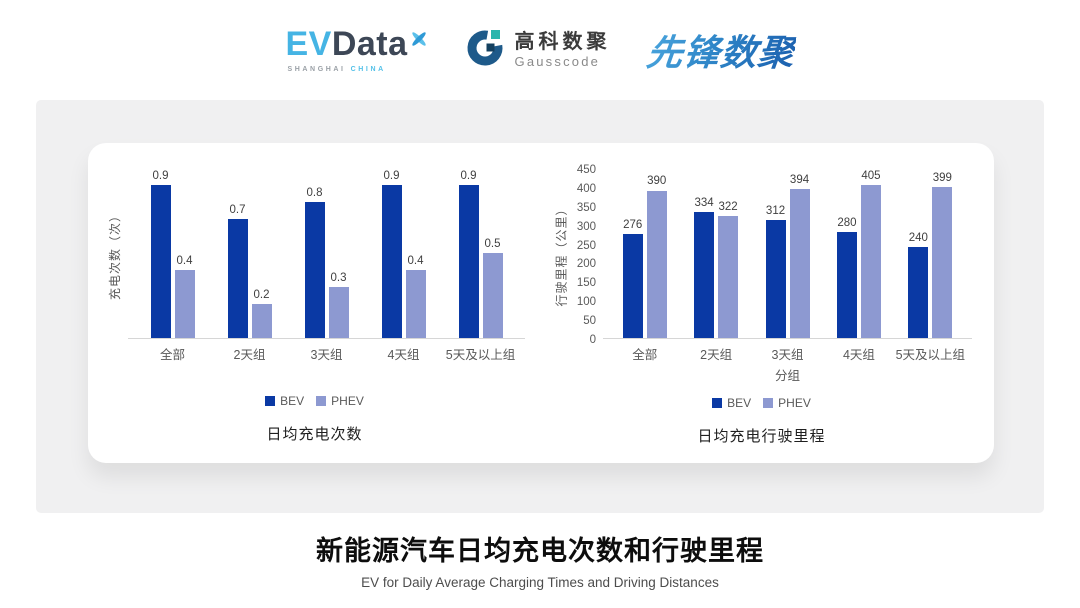 This screenshot has height=608, width=1080. I want to click on y-axis-title-text: 充电次数（次）, so click(114, 254).